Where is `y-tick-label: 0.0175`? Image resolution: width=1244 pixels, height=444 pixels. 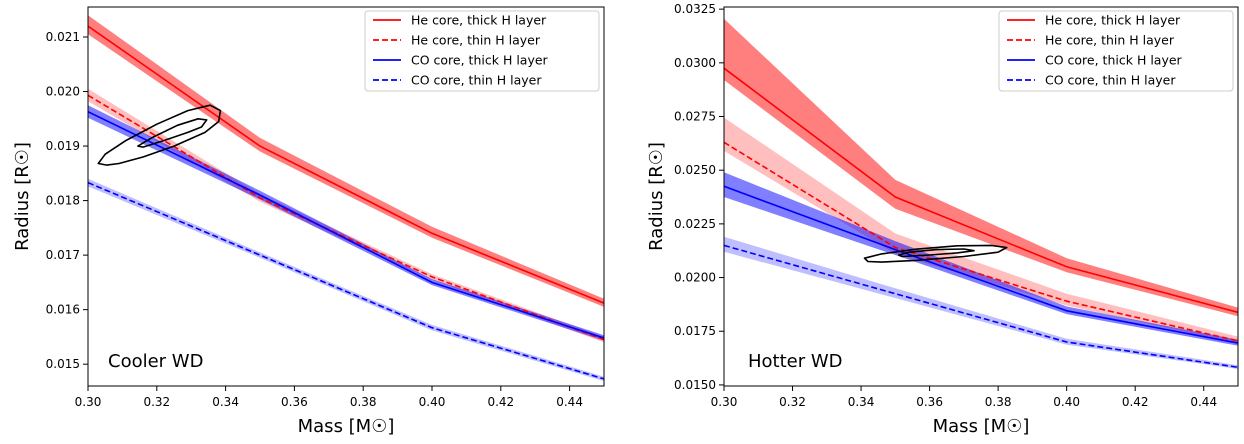 y-tick-label: 0.0175 is located at coordinates (695, 331).